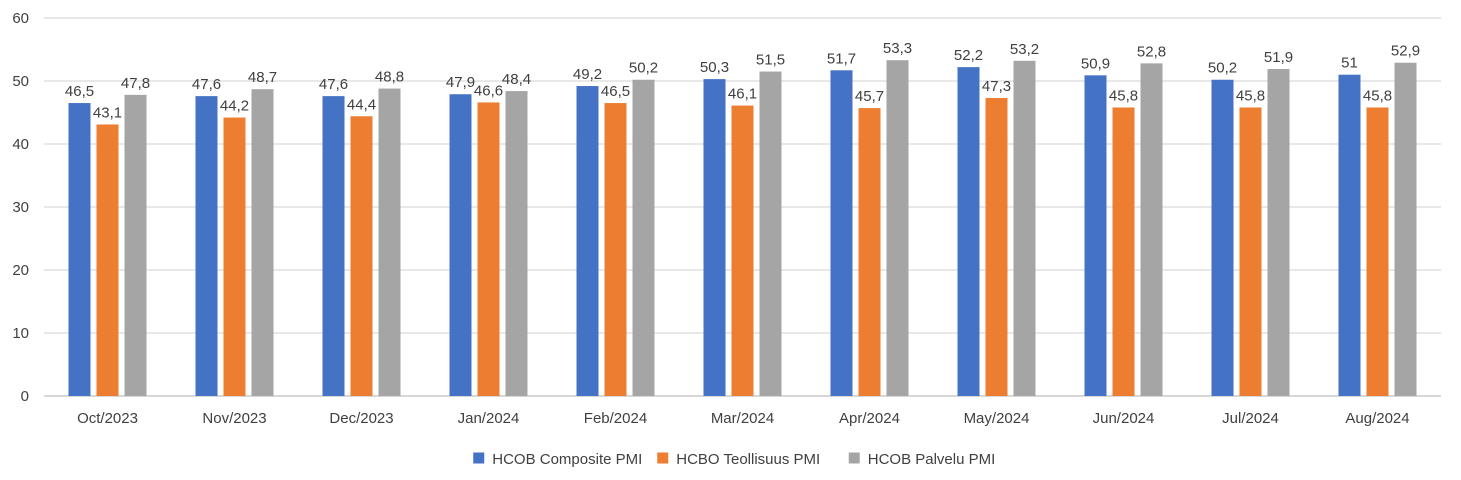  What do you see at coordinates (1405, 51) in the screenshot?
I see `data-label: 52,9` at bounding box center [1405, 51].